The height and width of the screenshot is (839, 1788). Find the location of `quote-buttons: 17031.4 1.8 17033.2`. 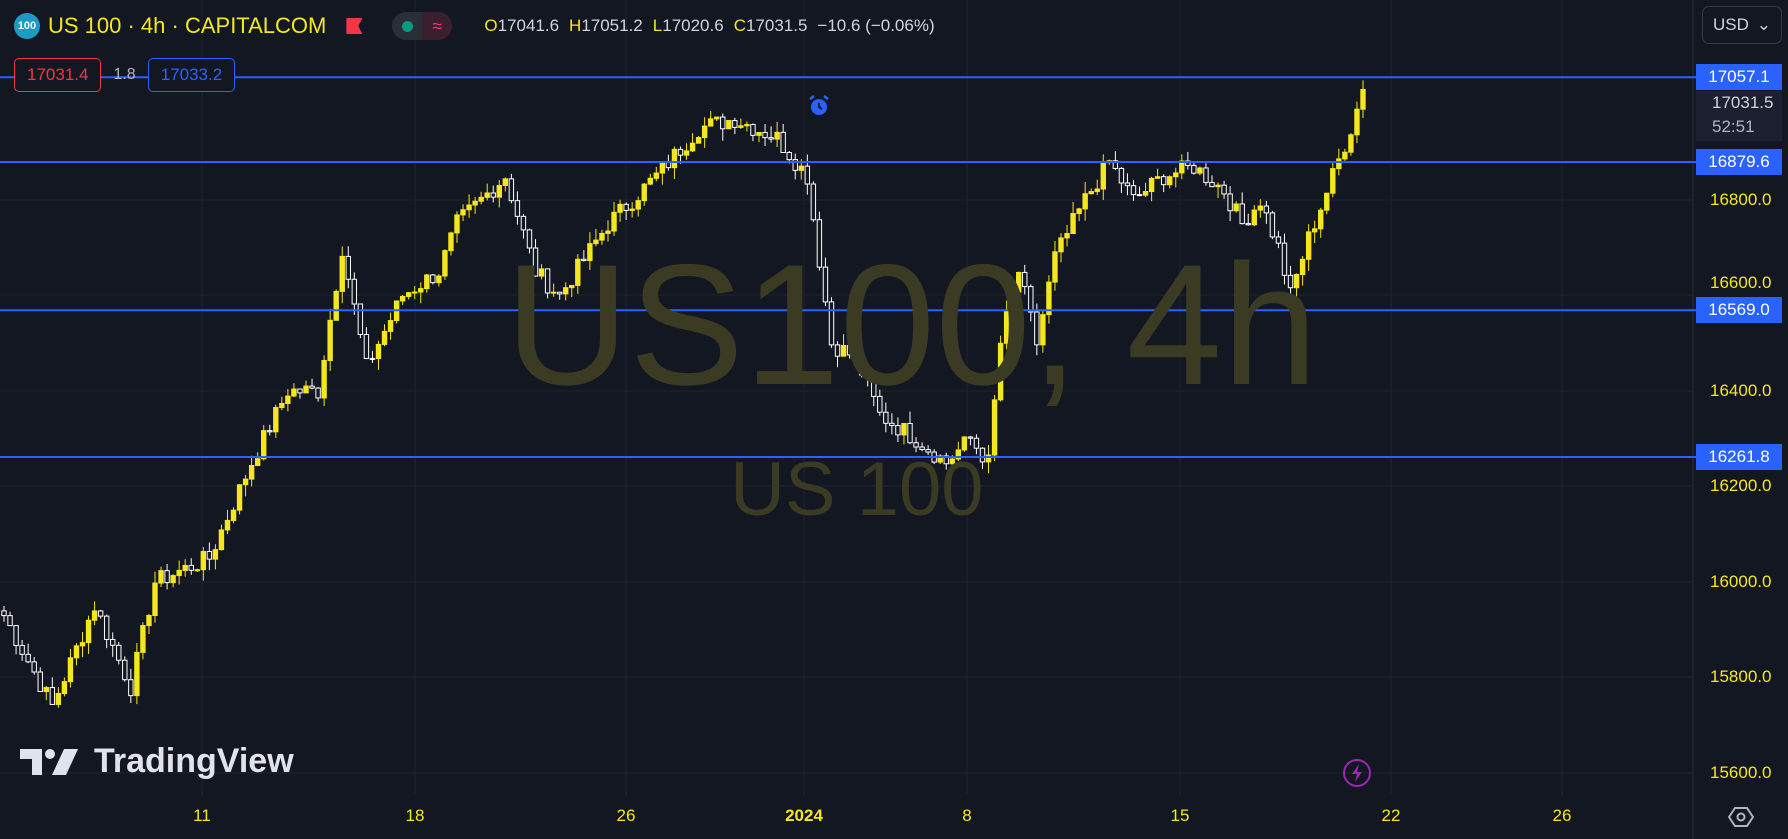

quote-buttons: 17031.4 1.8 17033.2 is located at coordinates (125, 75).